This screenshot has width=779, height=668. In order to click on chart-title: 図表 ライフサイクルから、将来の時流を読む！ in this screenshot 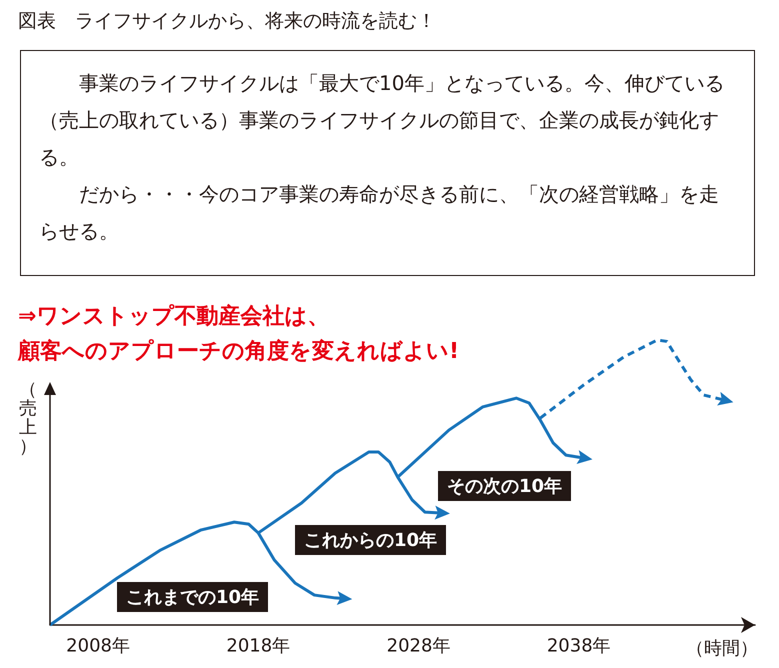, I will do `click(227, 21)`.